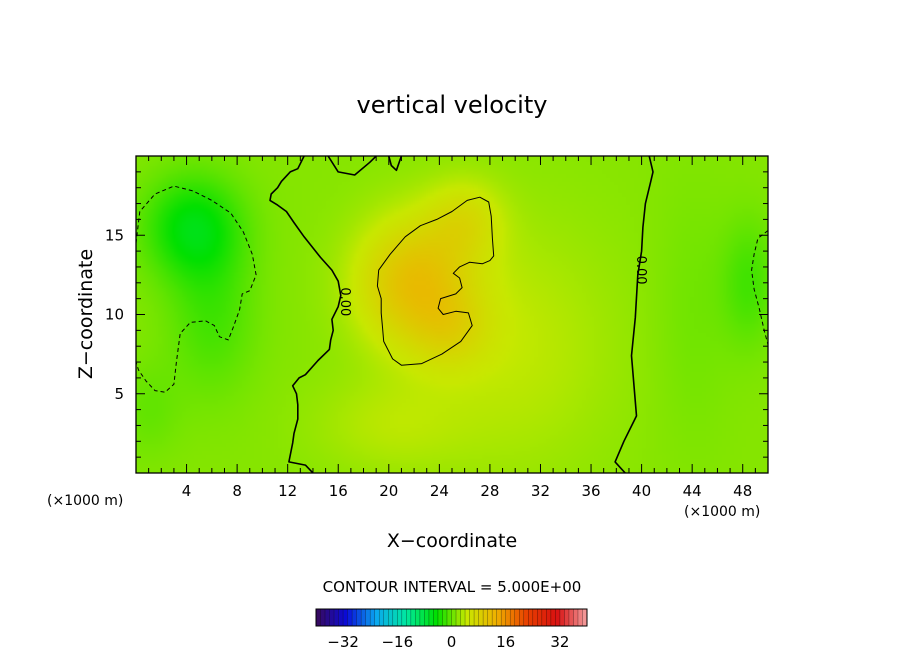 Image resolution: width=904 pixels, height=654 pixels. I want to click on colorbar-frame, so click(451, 617).